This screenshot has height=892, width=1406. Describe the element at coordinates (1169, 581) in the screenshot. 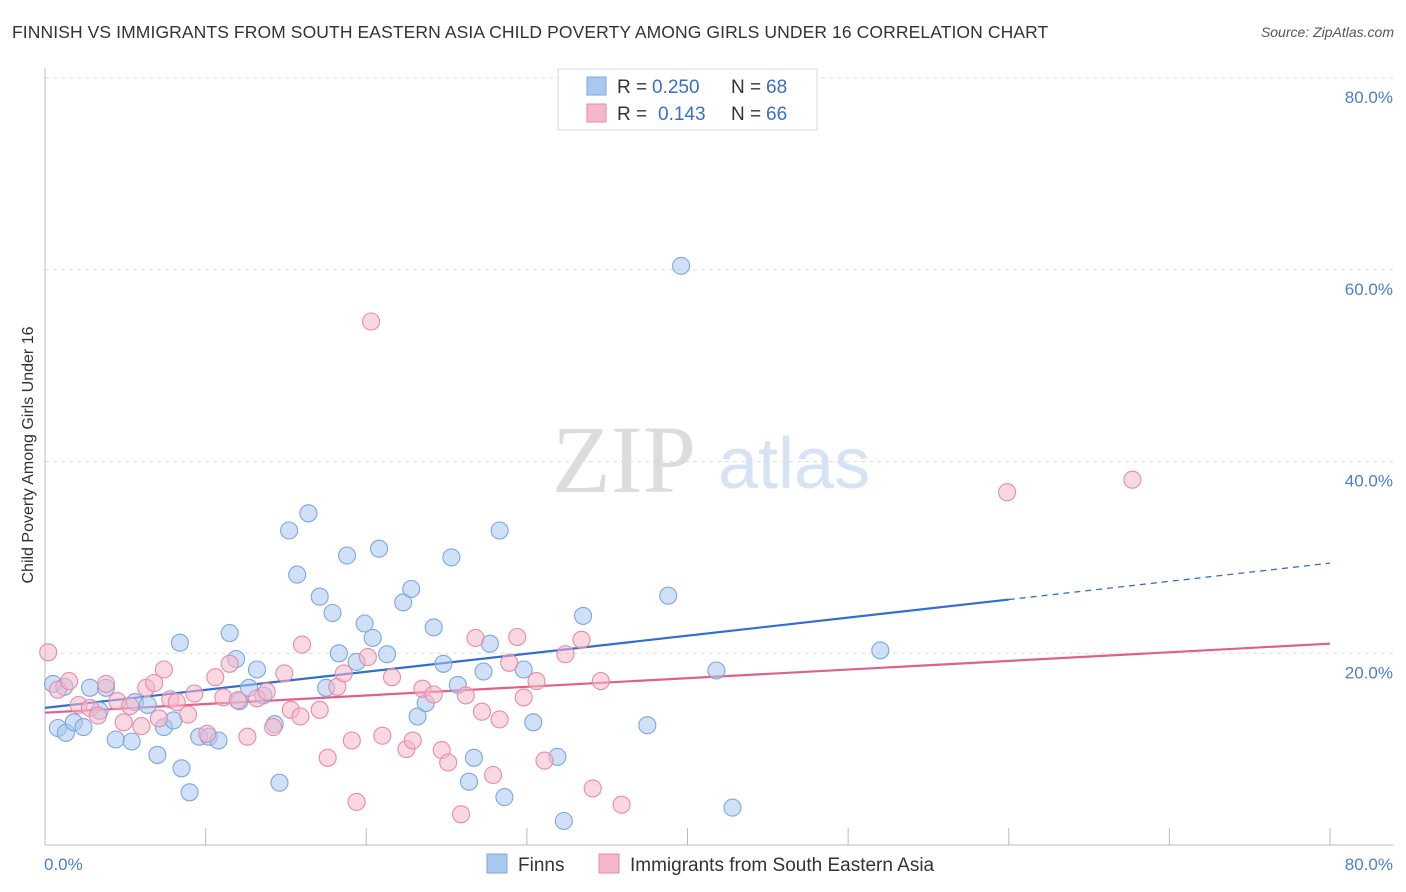

I see `trend-line-finns-extension` at that location.